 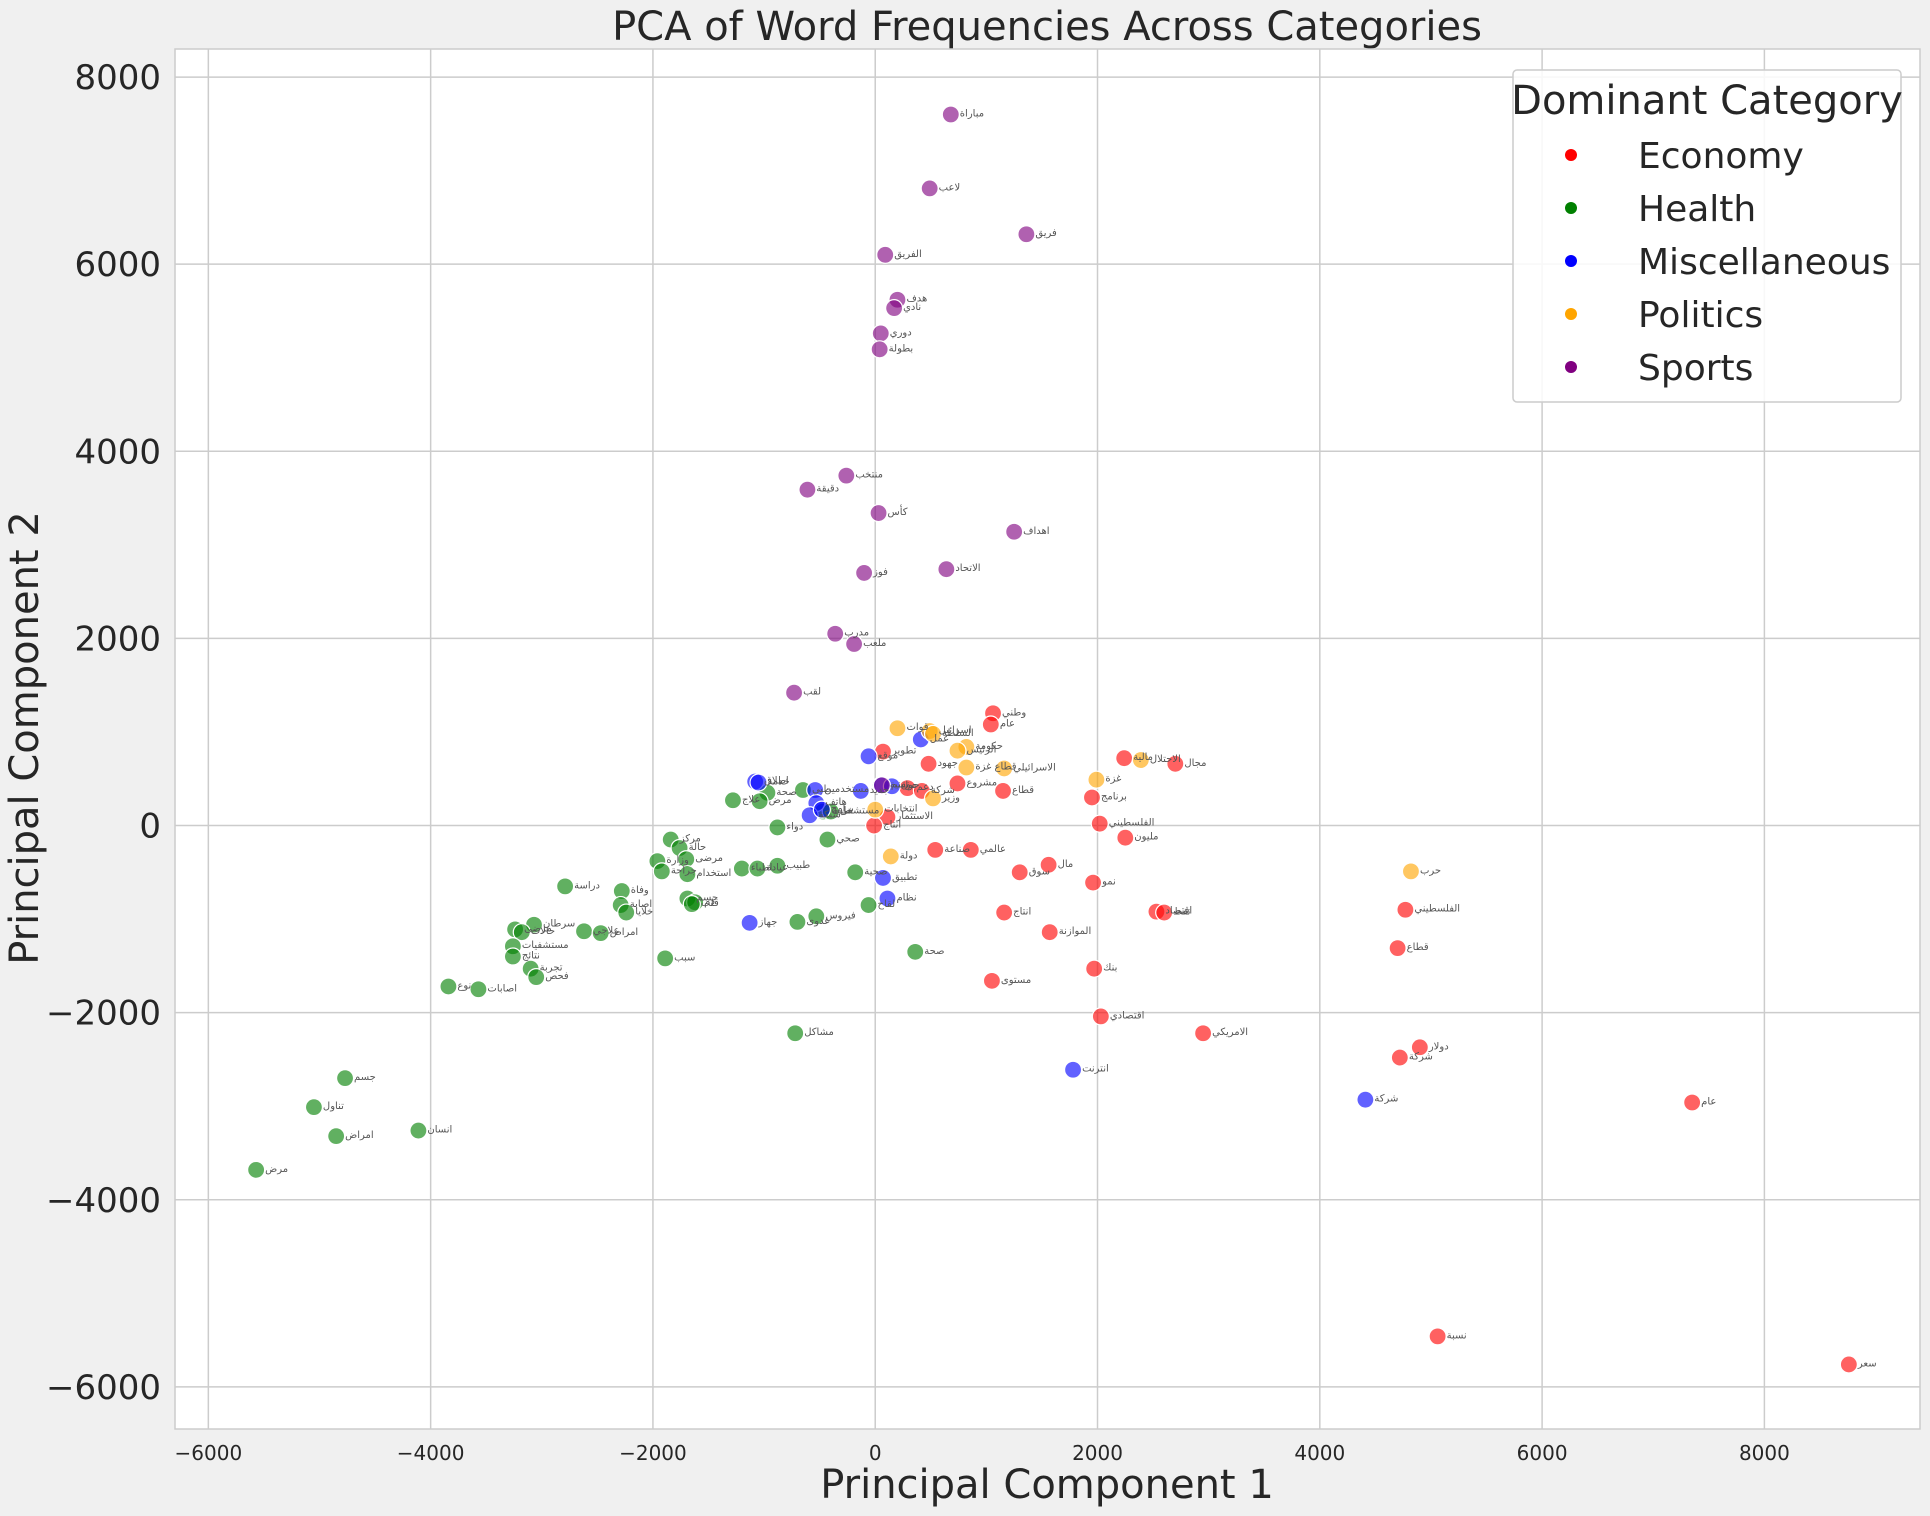 I want to click on point-label: الرئيس, so click(x=981, y=750).